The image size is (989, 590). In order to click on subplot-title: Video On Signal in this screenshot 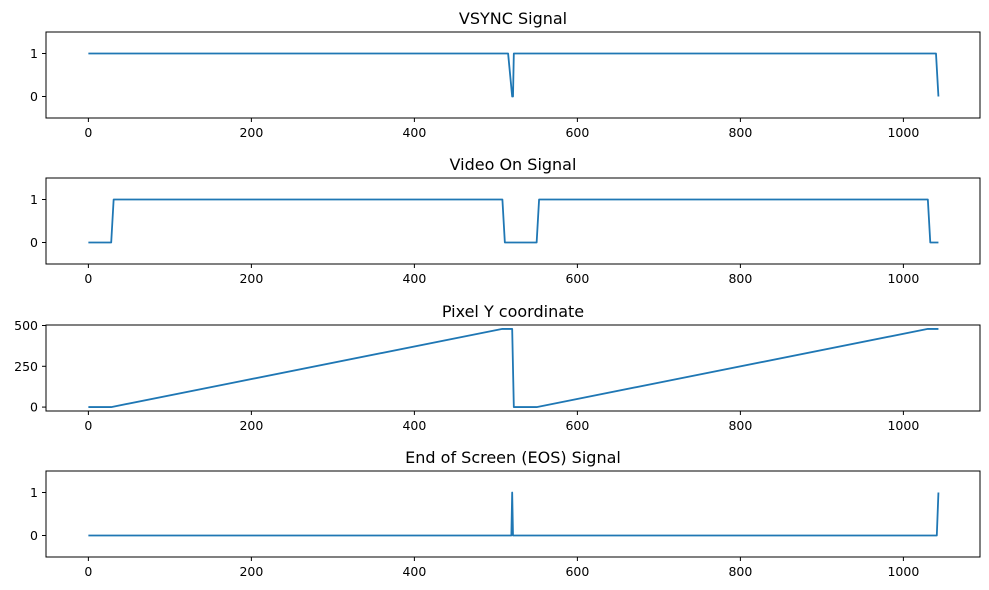, I will do `click(513, 164)`.